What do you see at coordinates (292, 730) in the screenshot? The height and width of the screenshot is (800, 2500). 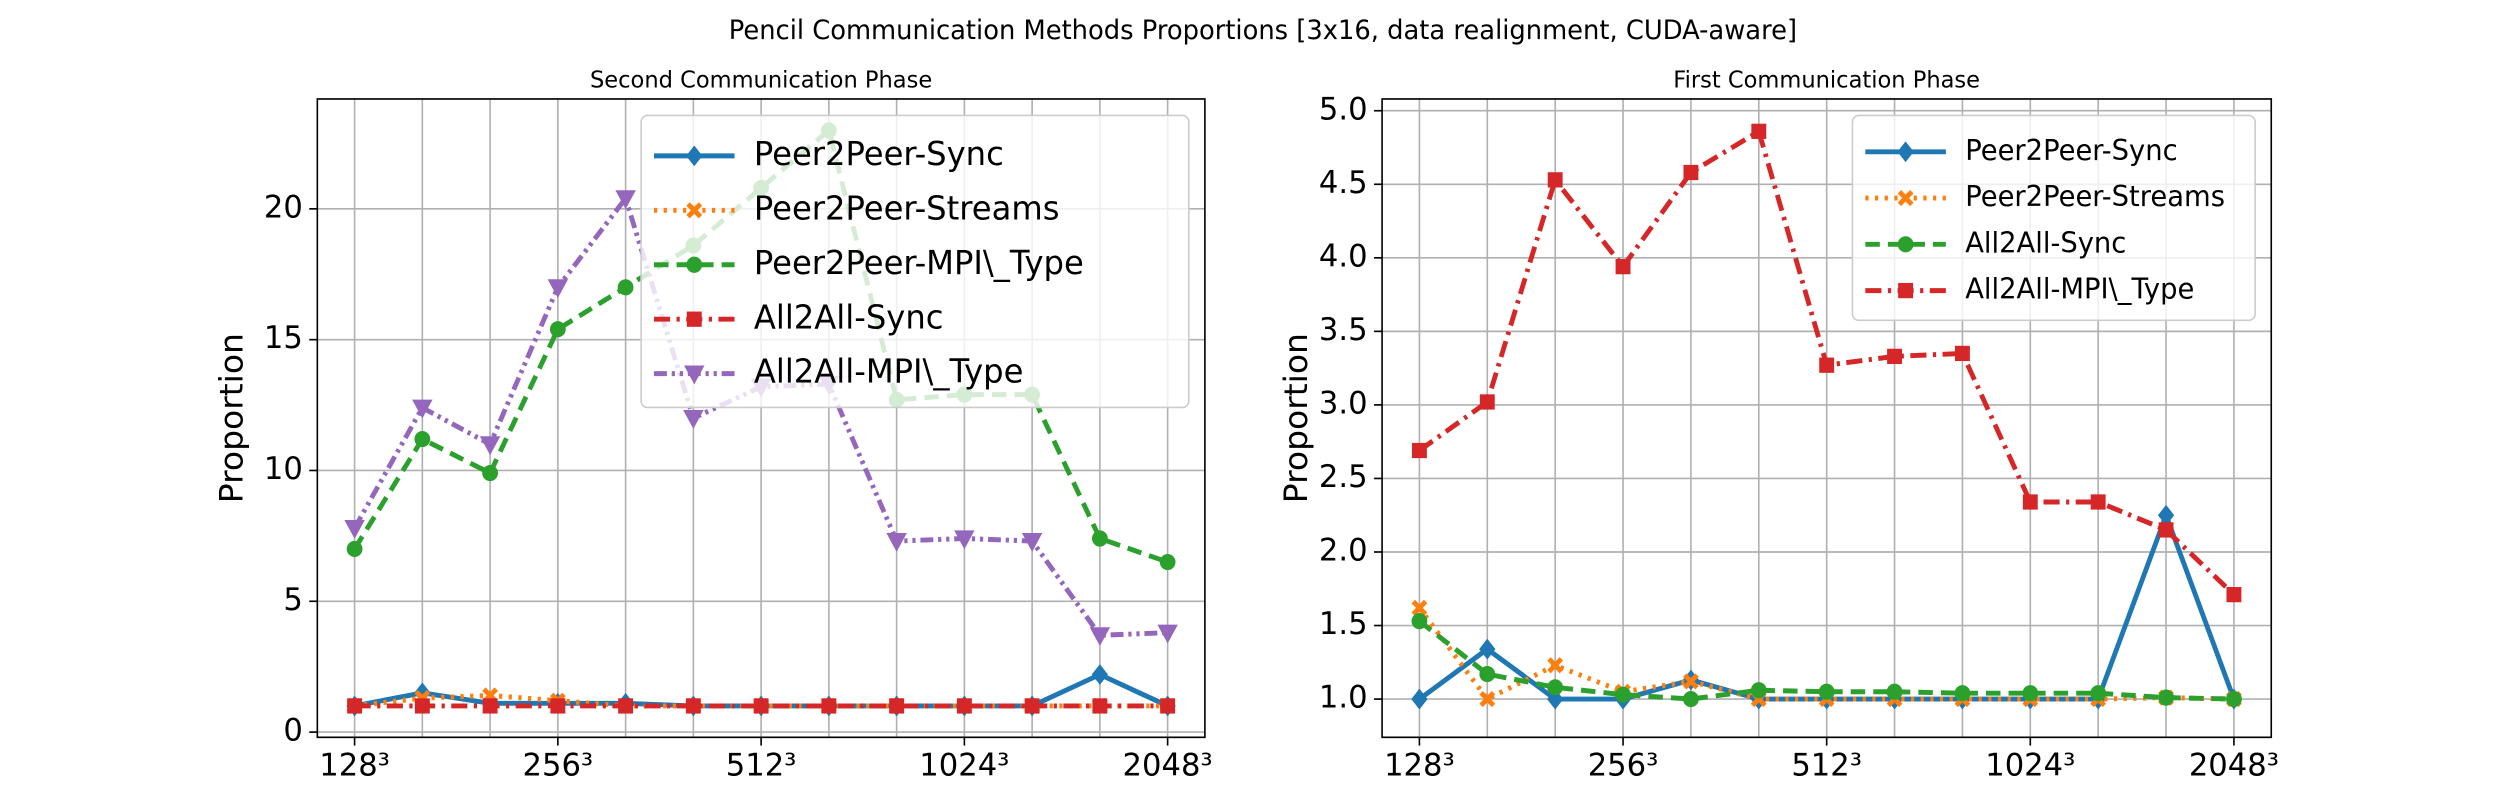 I see `y-tick-label: 0` at bounding box center [292, 730].